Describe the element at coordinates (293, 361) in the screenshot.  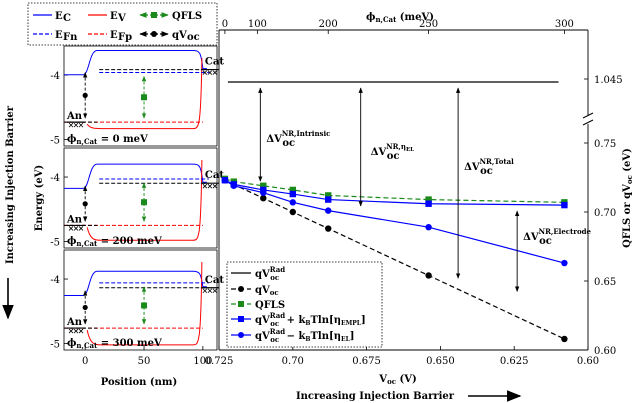
I see `x-tick-label: 0.70` at that location.